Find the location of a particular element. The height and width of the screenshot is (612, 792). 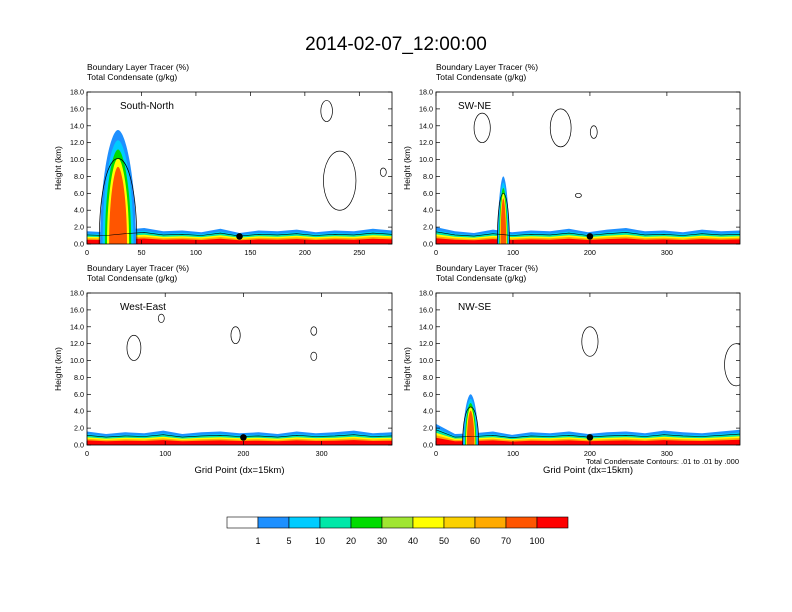

cross-section-label: NW-SE is located at coordinates (474, 307).